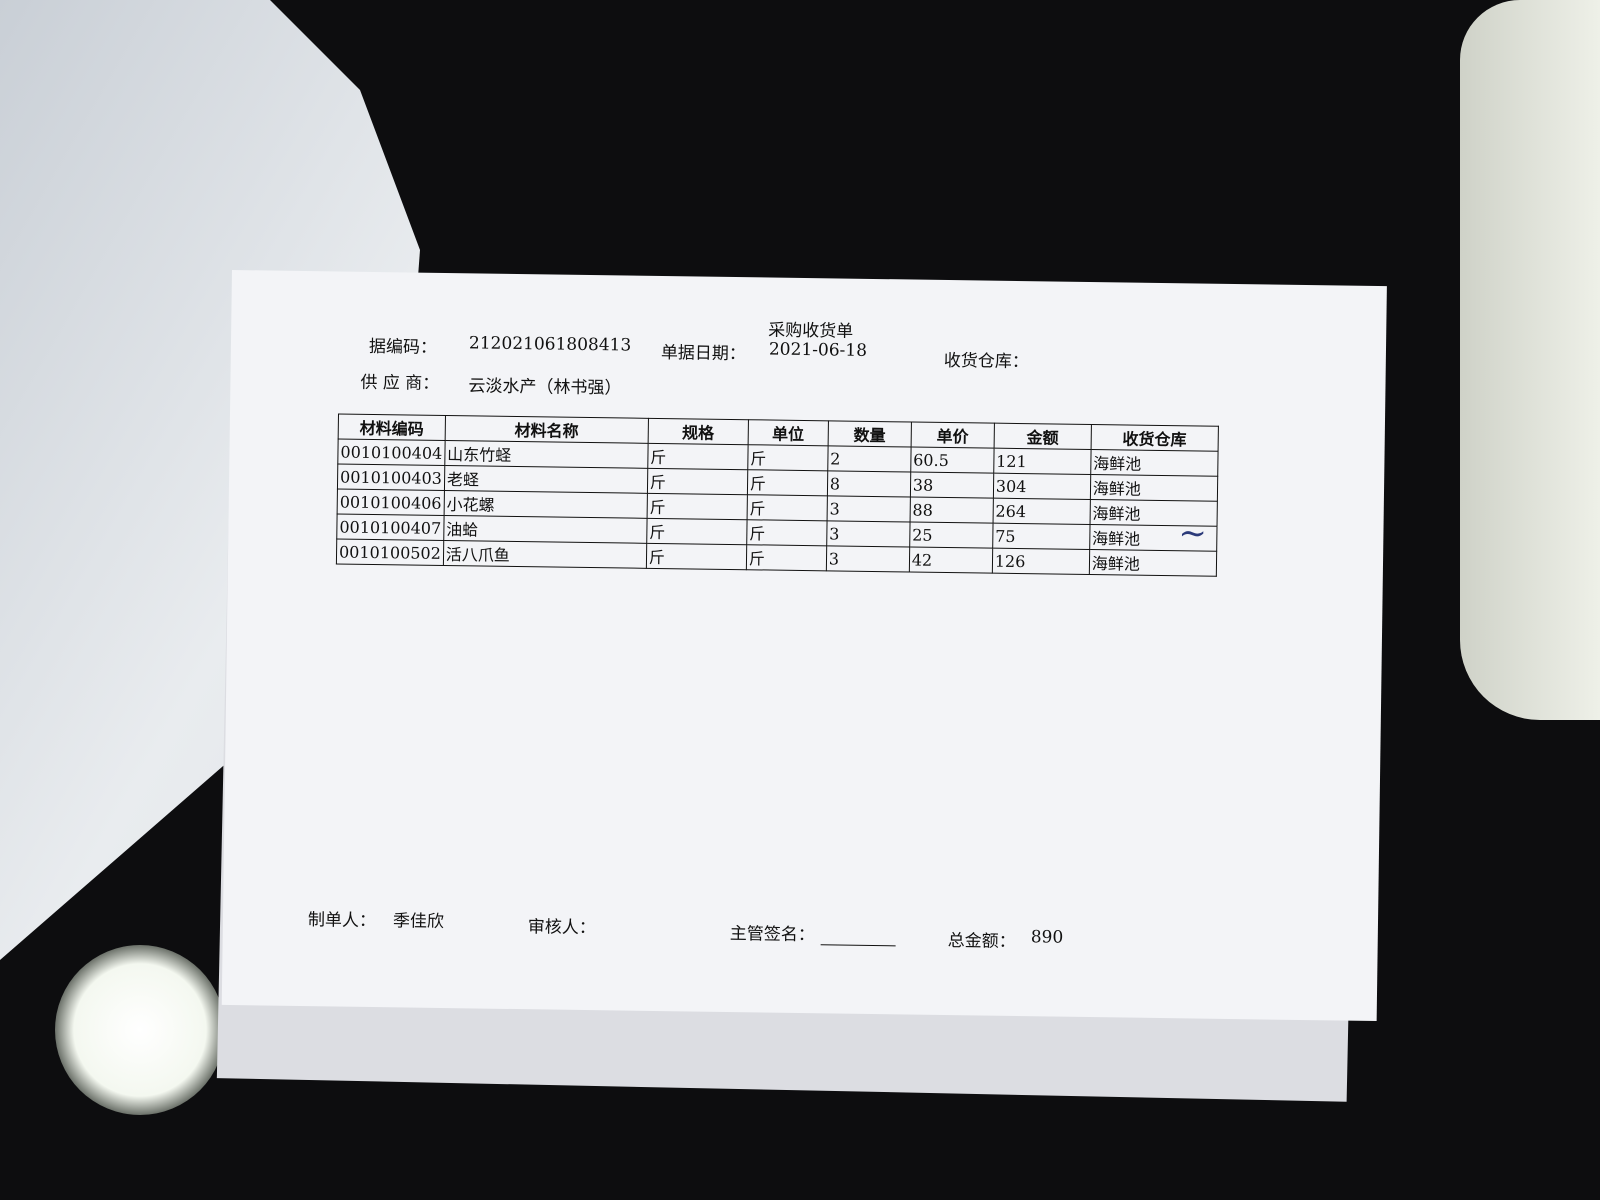  What do you see at coordinates (391, 502) in the screenshot?
I see `table-cell: 0010100406` at bounding box center [391, 502].